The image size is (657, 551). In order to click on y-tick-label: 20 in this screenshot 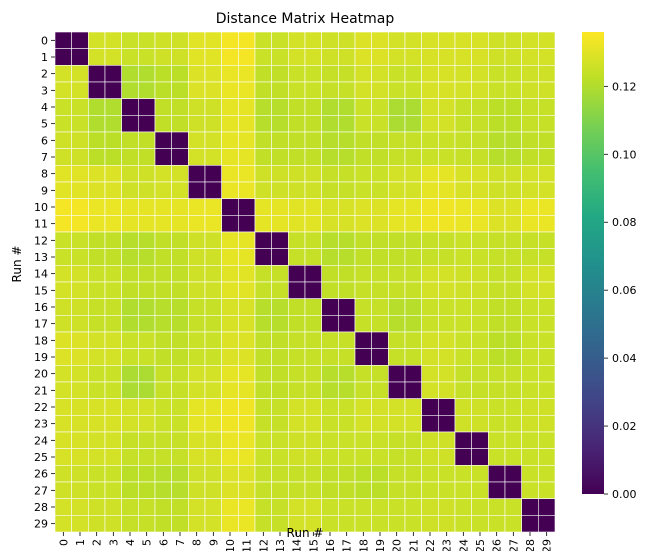, I will do `click(41, 374)`.